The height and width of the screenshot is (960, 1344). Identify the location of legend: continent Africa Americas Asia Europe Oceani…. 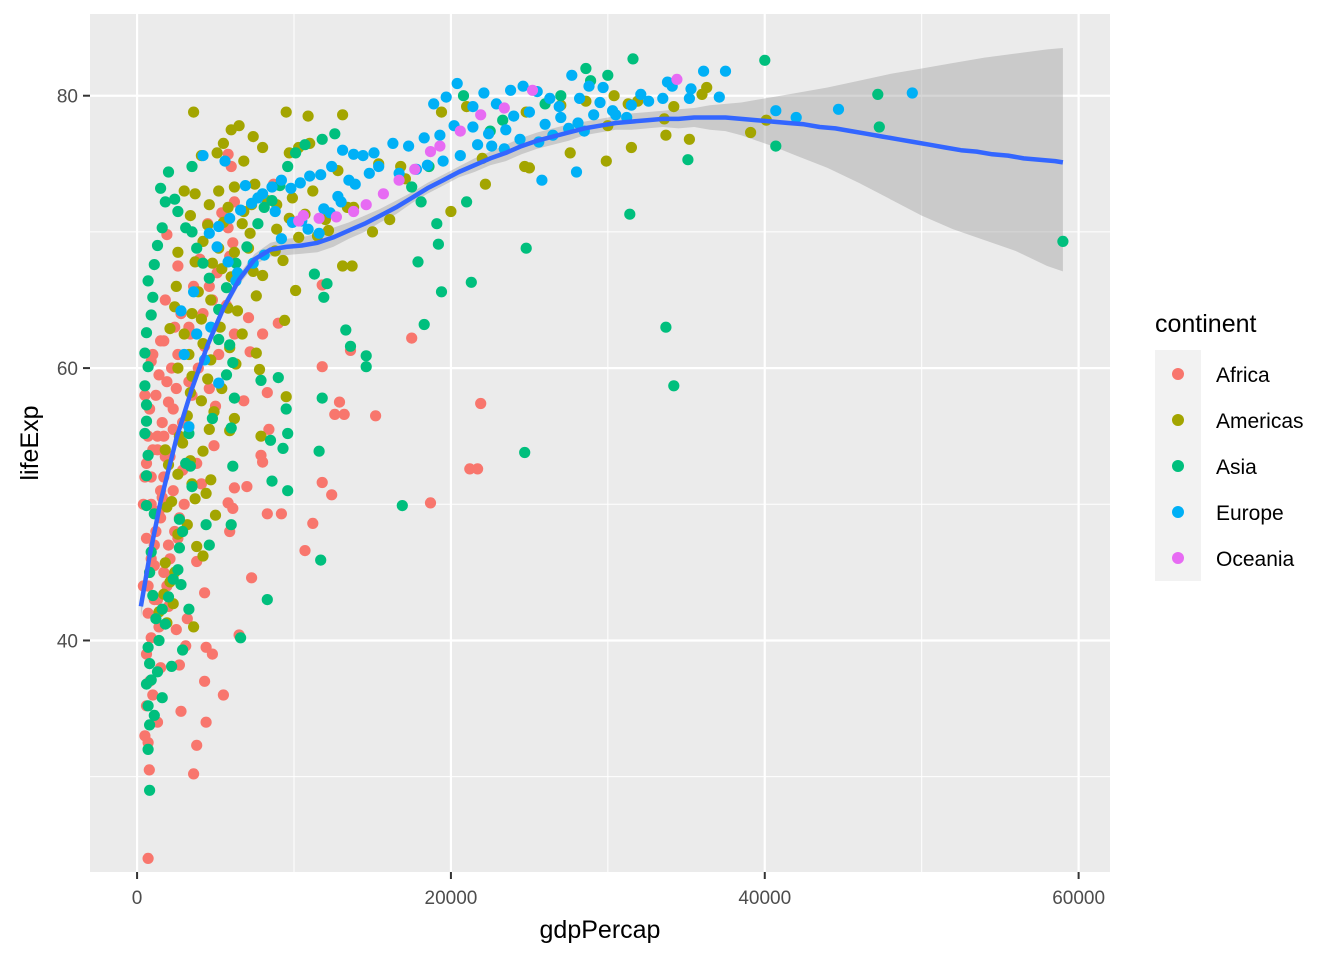
(1229, 445).